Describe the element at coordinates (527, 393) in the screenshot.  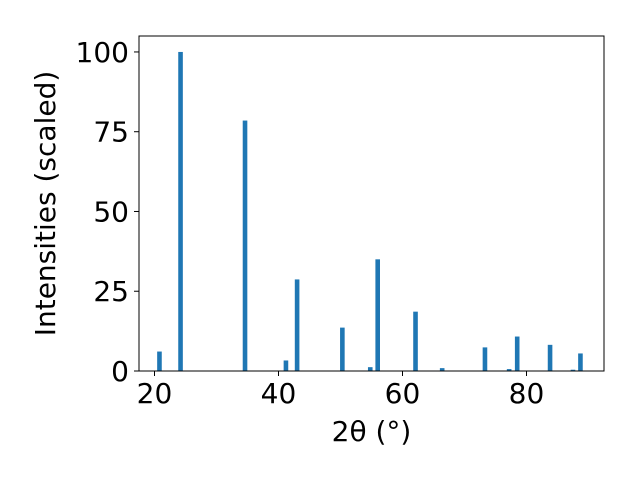
I see `x-tick-label: 80` at that location.